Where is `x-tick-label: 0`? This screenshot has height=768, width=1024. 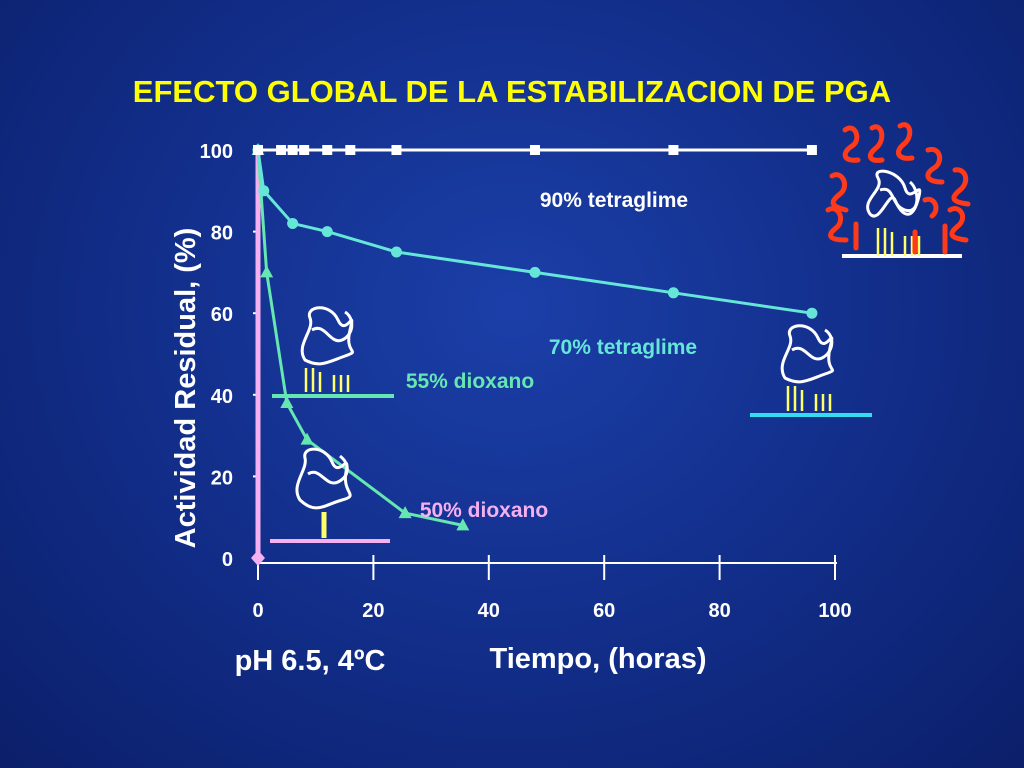
x-tick-label: 0 is located at coordinates (257, 611).